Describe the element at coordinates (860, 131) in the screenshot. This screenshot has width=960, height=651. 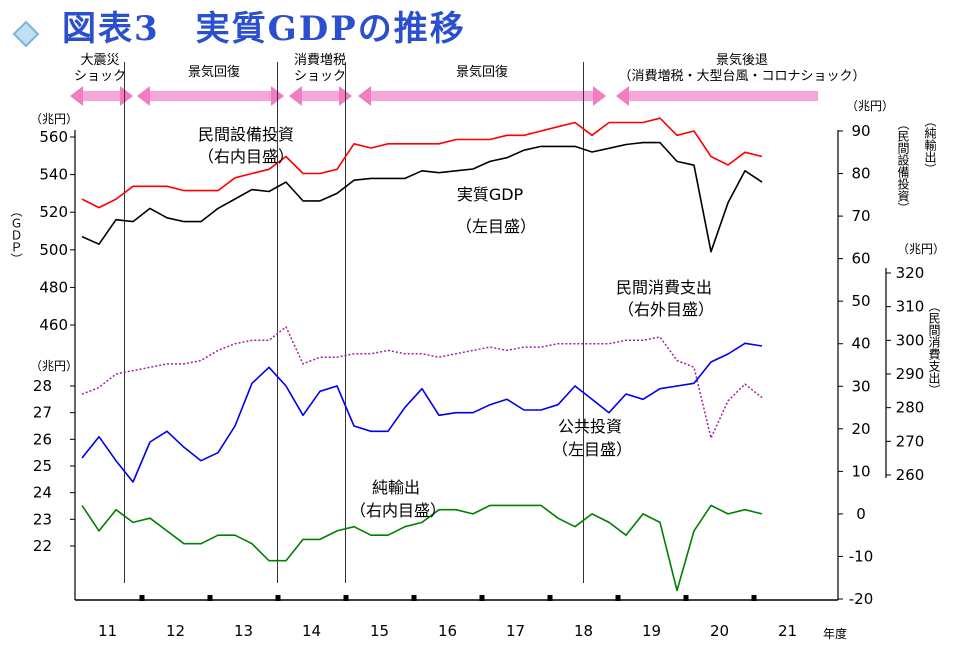
I see `right-inner-tick-label: 90` at that location.